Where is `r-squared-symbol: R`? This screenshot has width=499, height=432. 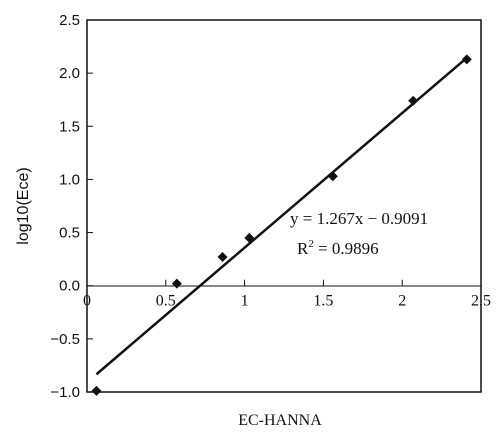
r-squared-symbol: R is located at coordinates (303, 248).